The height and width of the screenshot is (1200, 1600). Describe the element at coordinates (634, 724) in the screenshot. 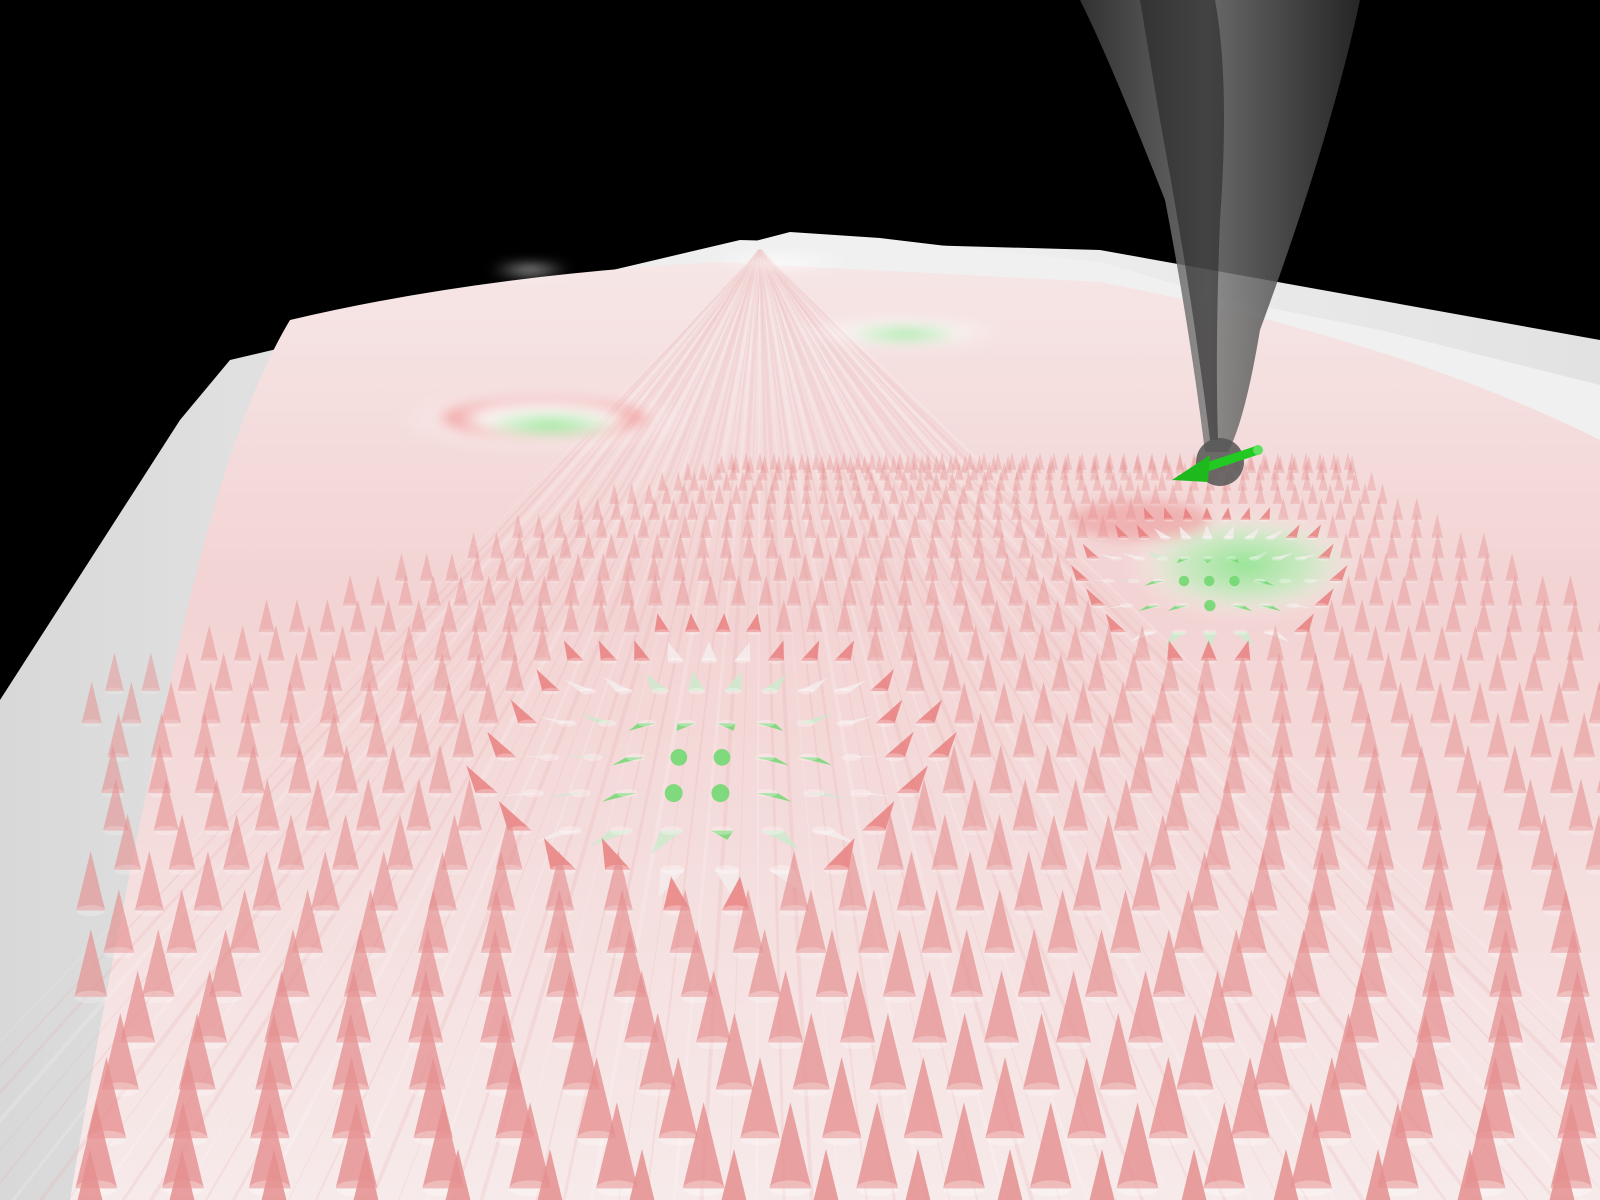

I see `streak` at that location.